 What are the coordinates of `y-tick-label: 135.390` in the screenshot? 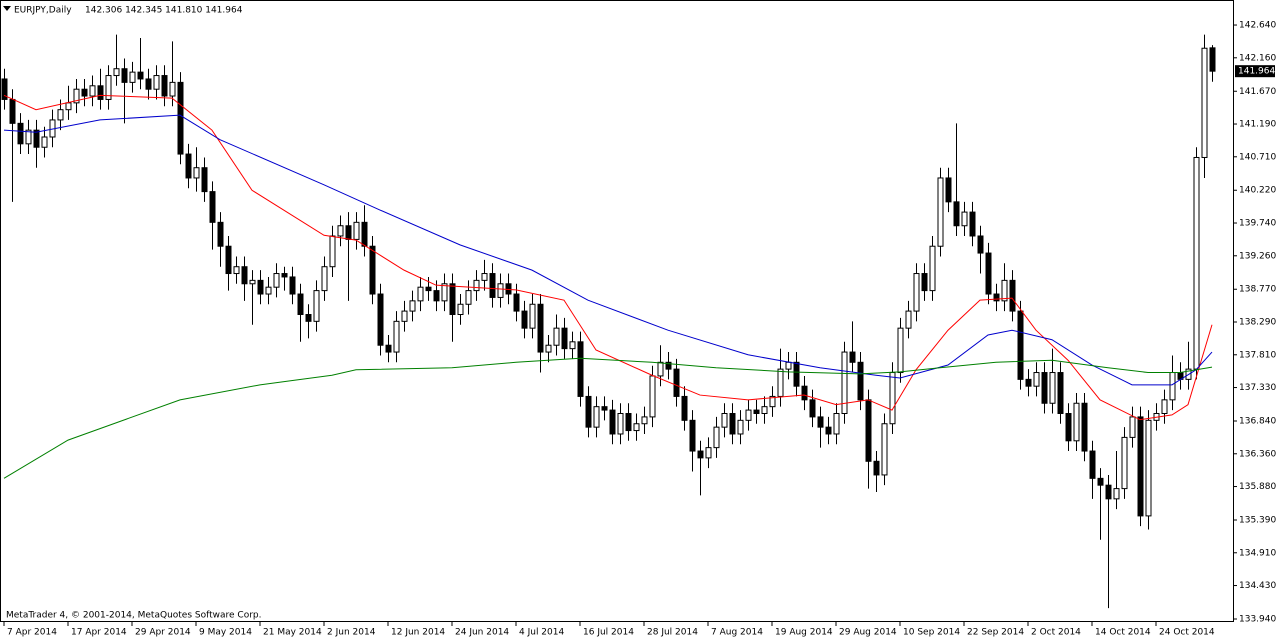 It's located at (1257, 521).